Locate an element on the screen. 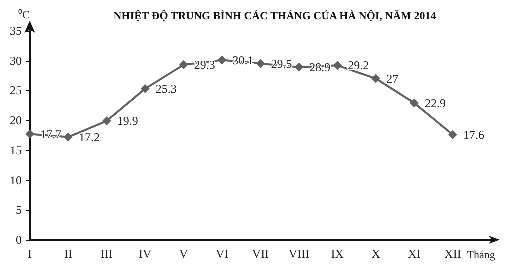  x-tick-label: III is located at coordinates (106, 254).